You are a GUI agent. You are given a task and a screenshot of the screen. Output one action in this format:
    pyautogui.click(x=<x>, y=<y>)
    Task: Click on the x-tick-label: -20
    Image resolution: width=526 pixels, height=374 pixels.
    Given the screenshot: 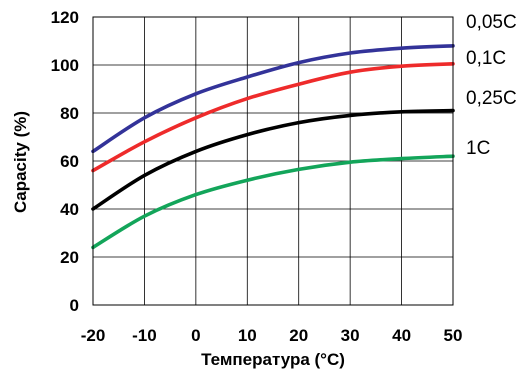 What is the action you would take?
    pyautogui.click(x=93, y=335)
    